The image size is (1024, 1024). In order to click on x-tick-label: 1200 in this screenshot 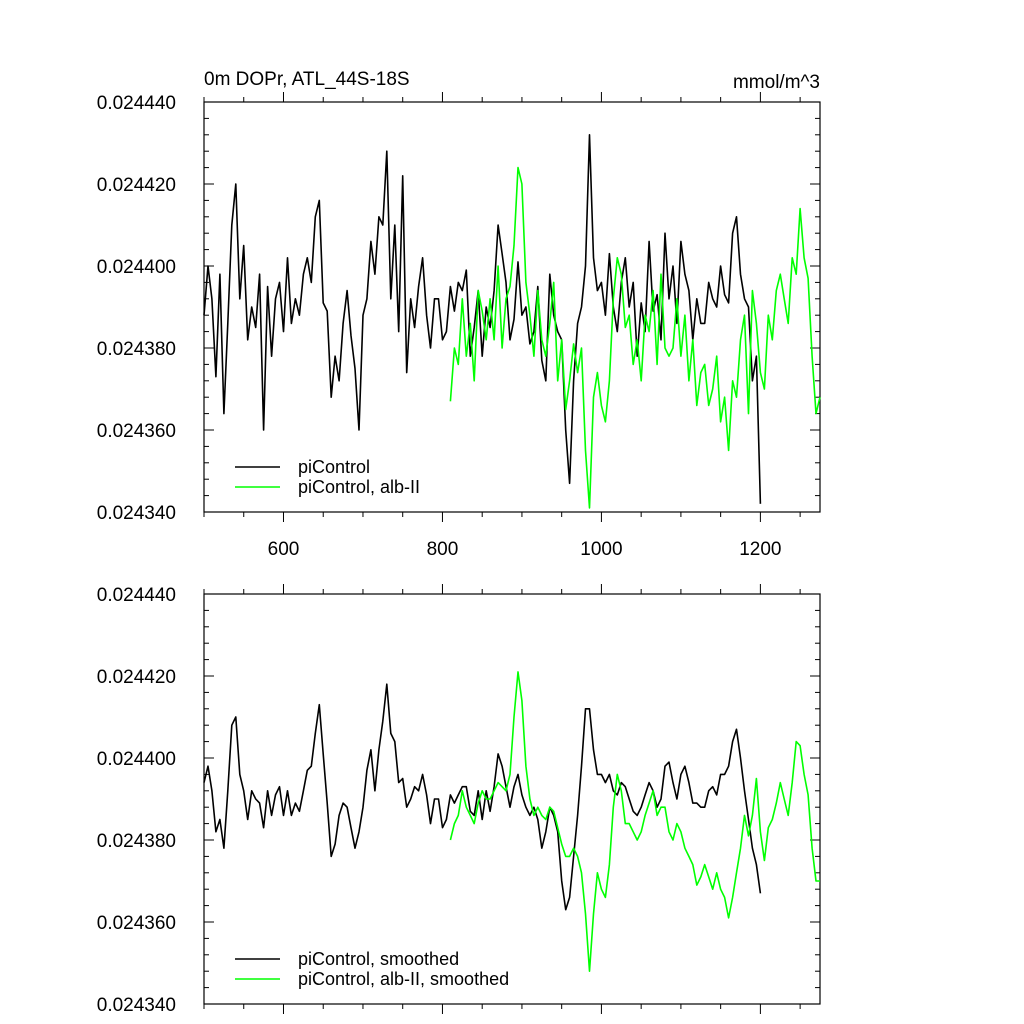, I will do `click(760, 549)`.